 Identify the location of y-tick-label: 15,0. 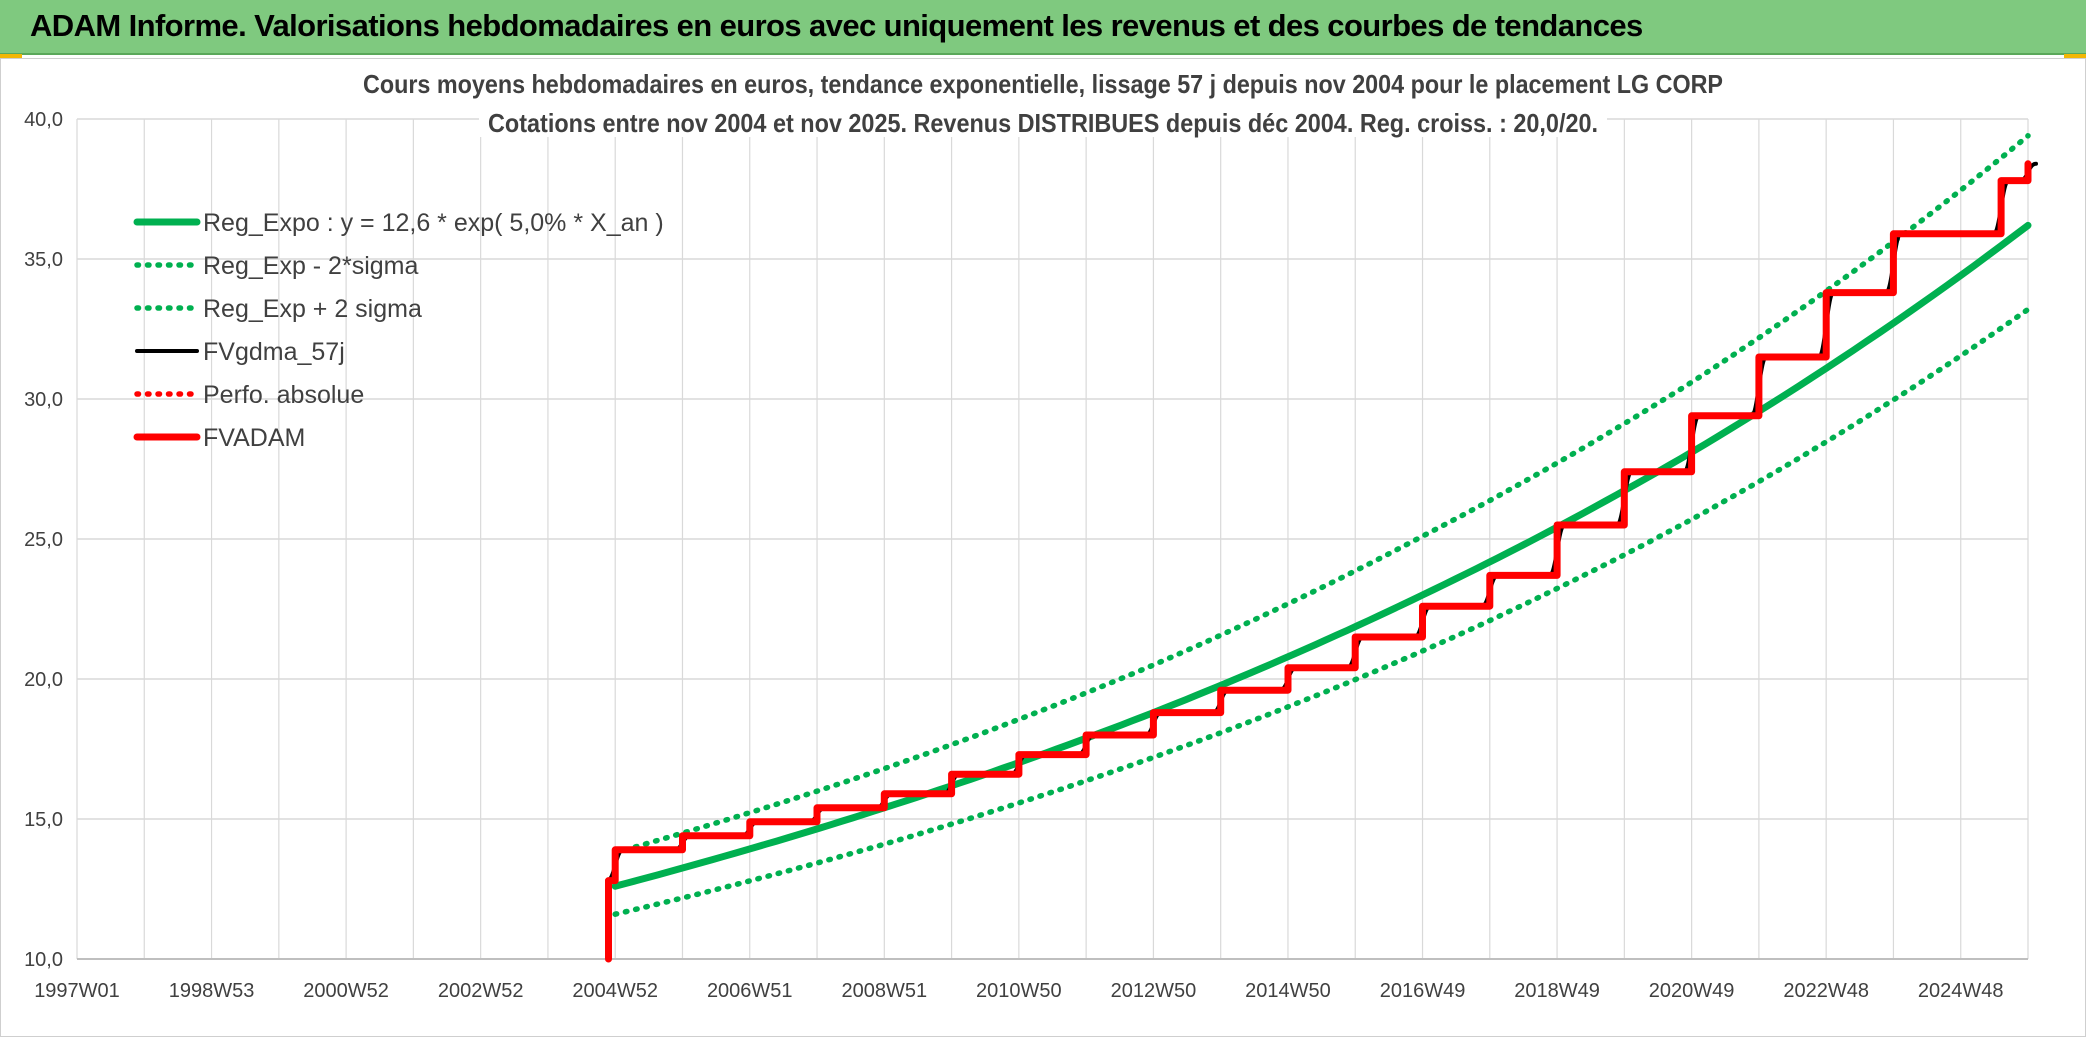
(43, 820).